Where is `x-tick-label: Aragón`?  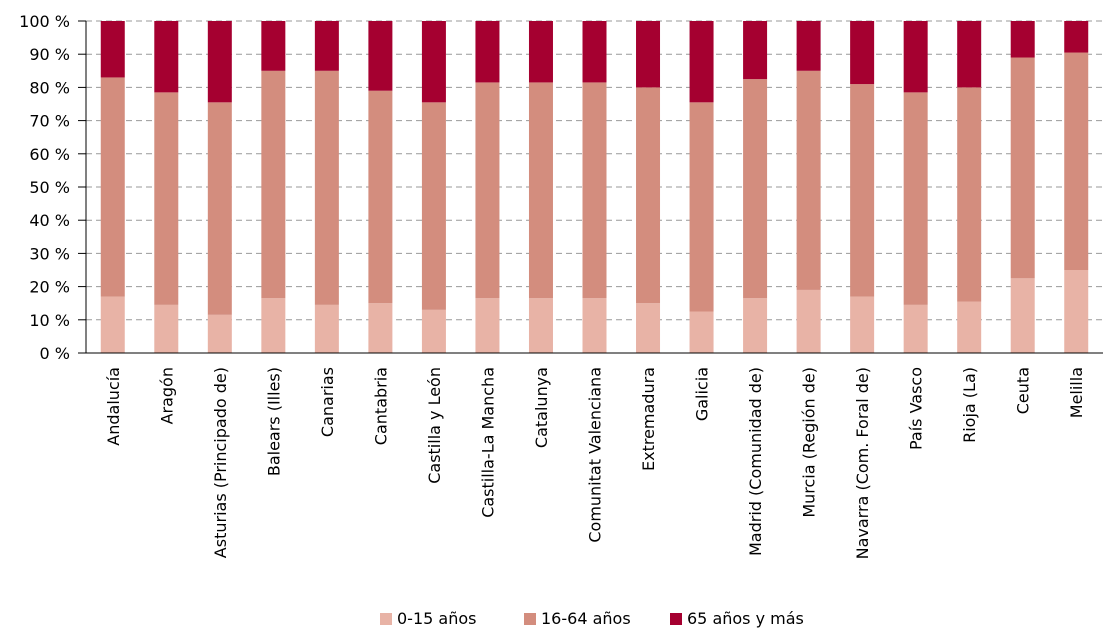
x-tick-label: Aragón is located at coordinates (166, 395).